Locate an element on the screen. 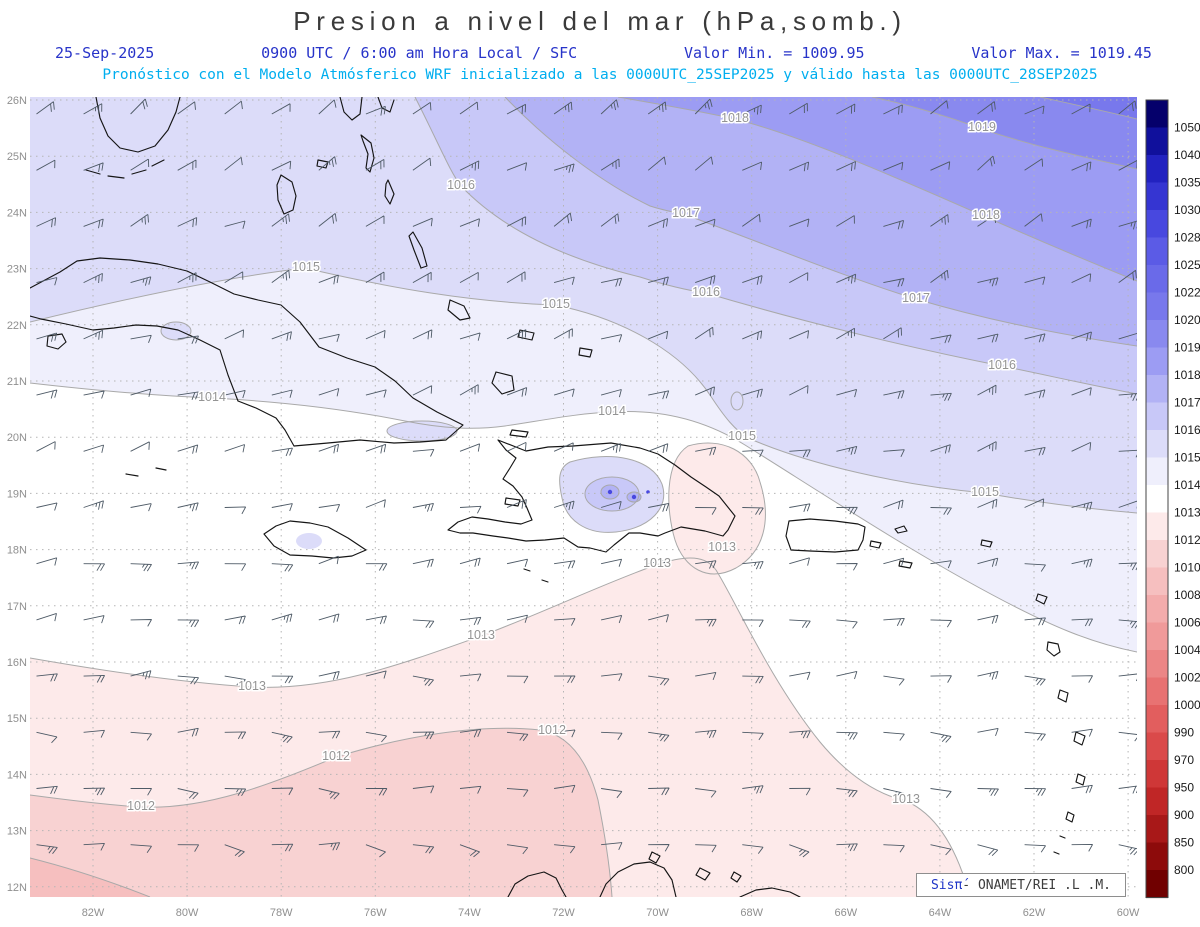 This screenshot has width=1200, height=927. lat-tick-label: 12N is located at coordinates (17, 888).